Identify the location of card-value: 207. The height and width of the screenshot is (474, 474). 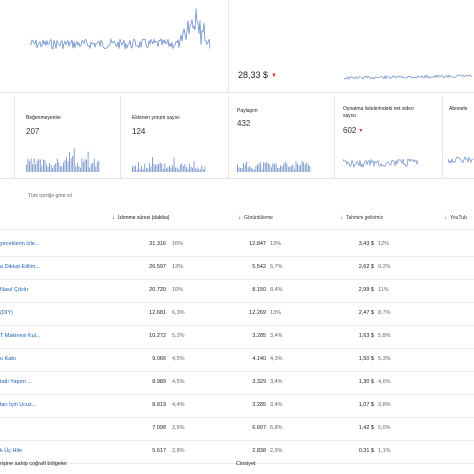
(33, 131).